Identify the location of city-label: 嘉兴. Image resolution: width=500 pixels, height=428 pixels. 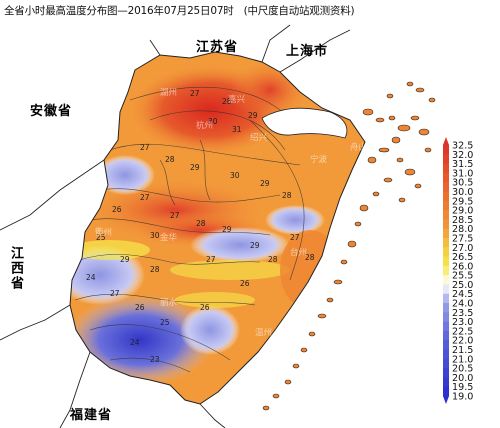
(237, 99).